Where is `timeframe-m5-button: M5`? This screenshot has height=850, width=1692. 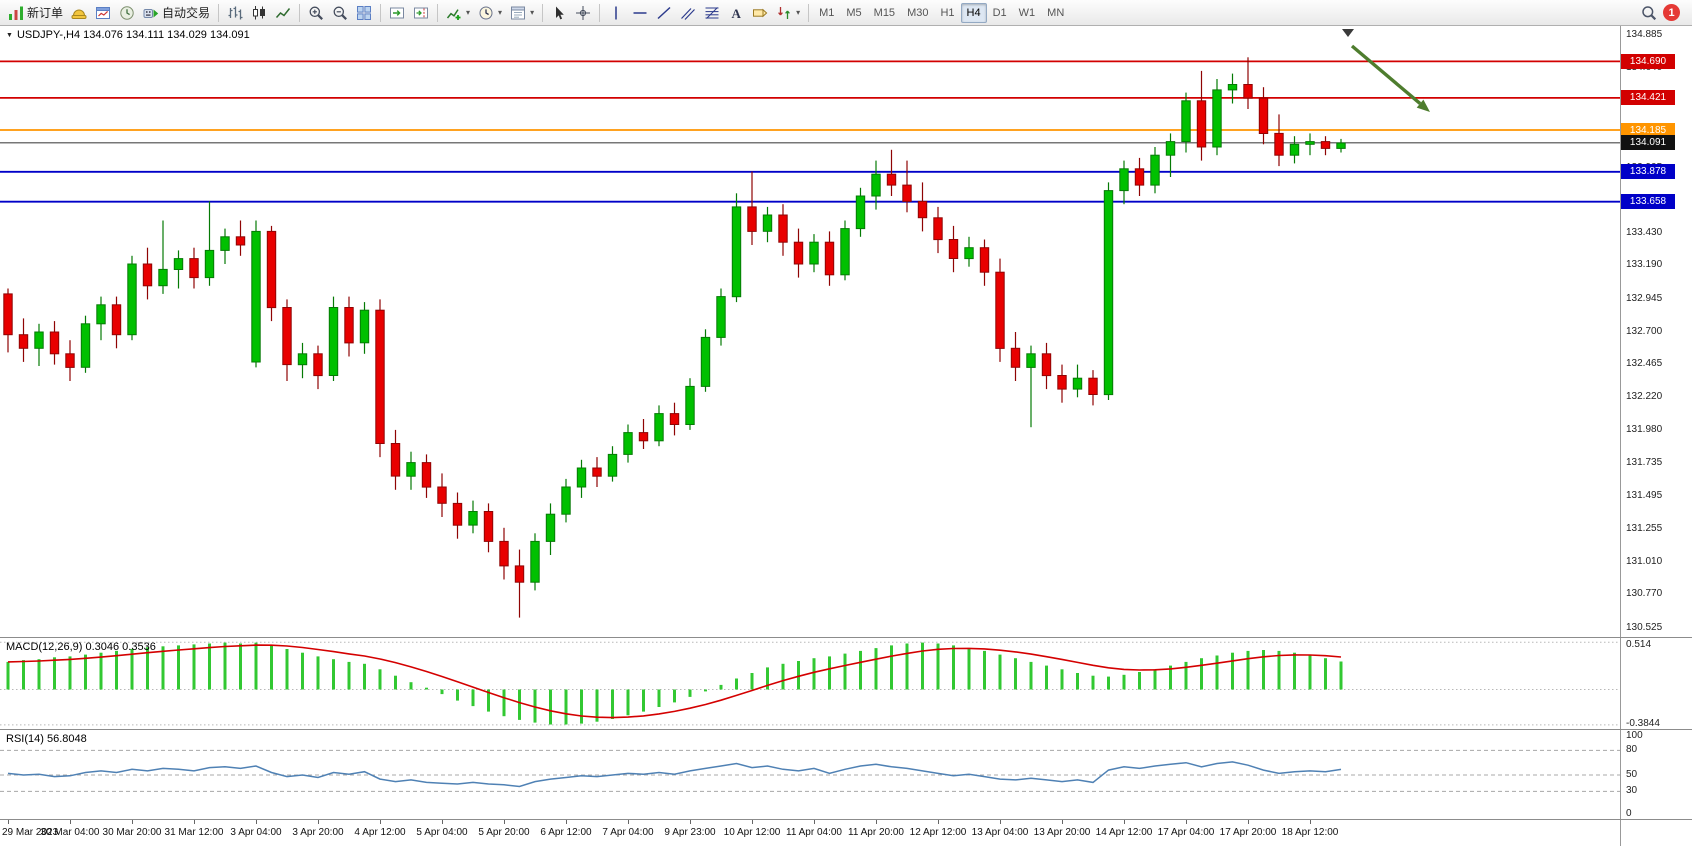
timeframe-m5-button: M5 is located at coordinates (854, 12).